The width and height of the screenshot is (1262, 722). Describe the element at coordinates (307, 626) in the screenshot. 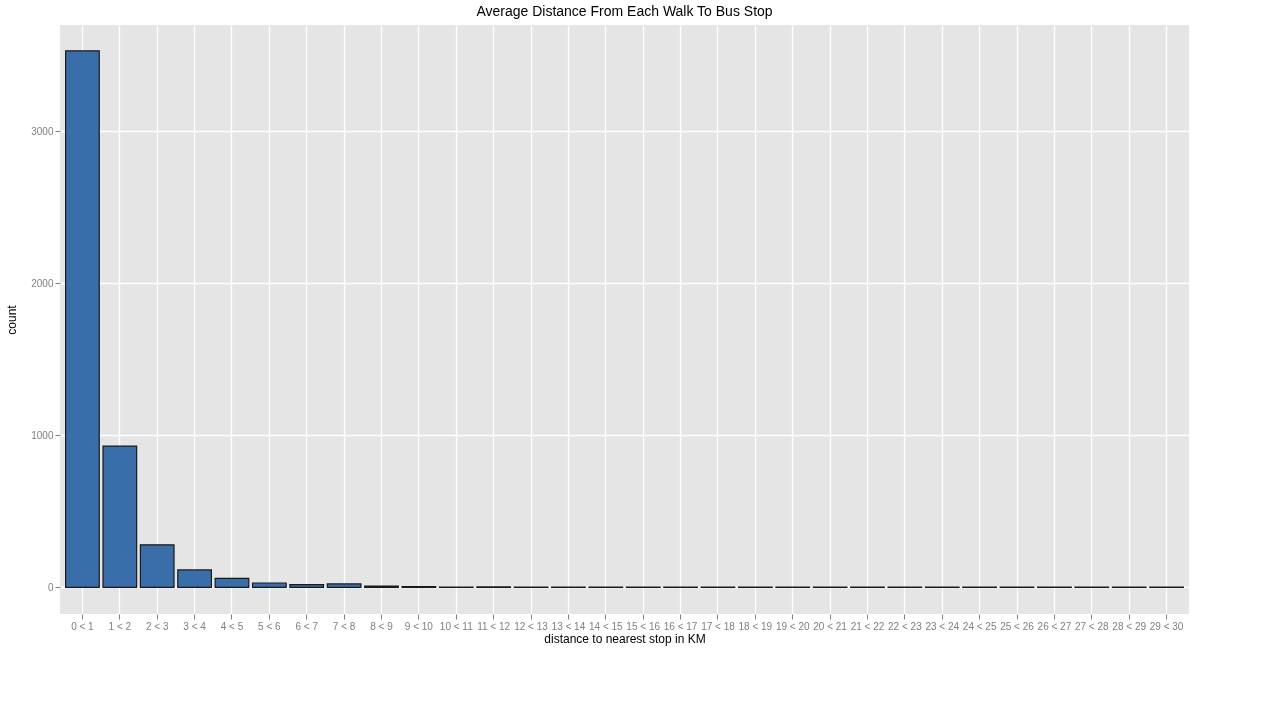

I see `x-tick-label: 6 < 7` at that location.